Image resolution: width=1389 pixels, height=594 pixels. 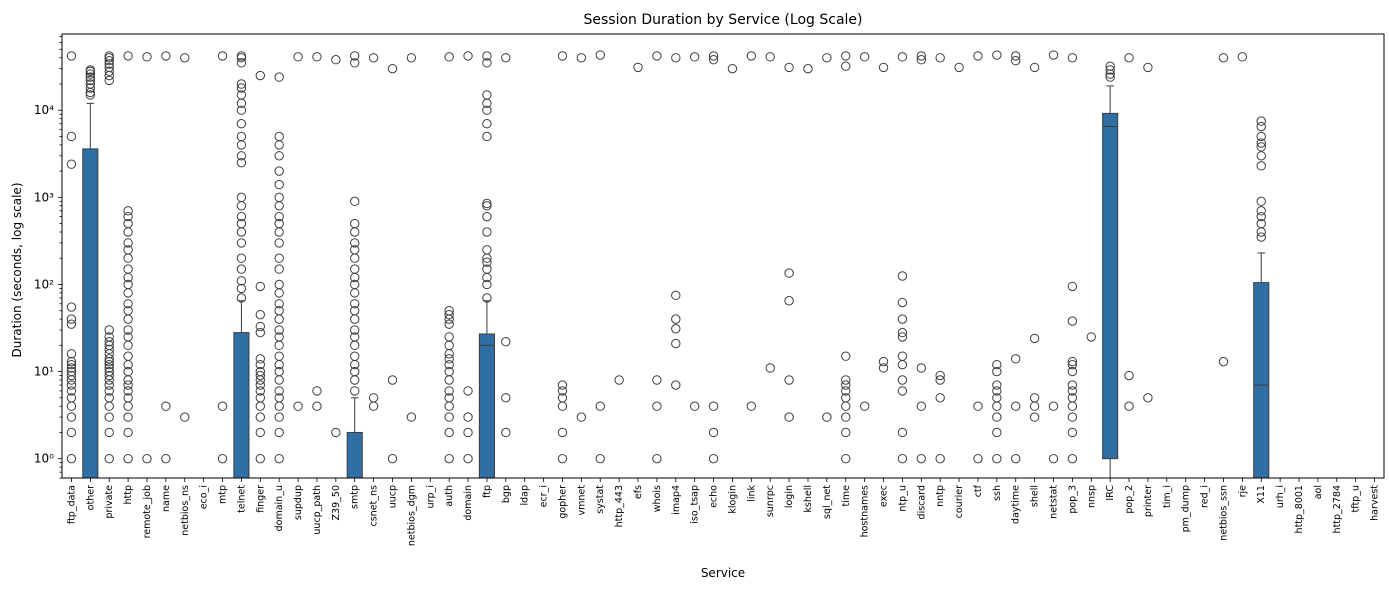 I want to click on x-tick-label: klogin, so click(x=732, y=499).